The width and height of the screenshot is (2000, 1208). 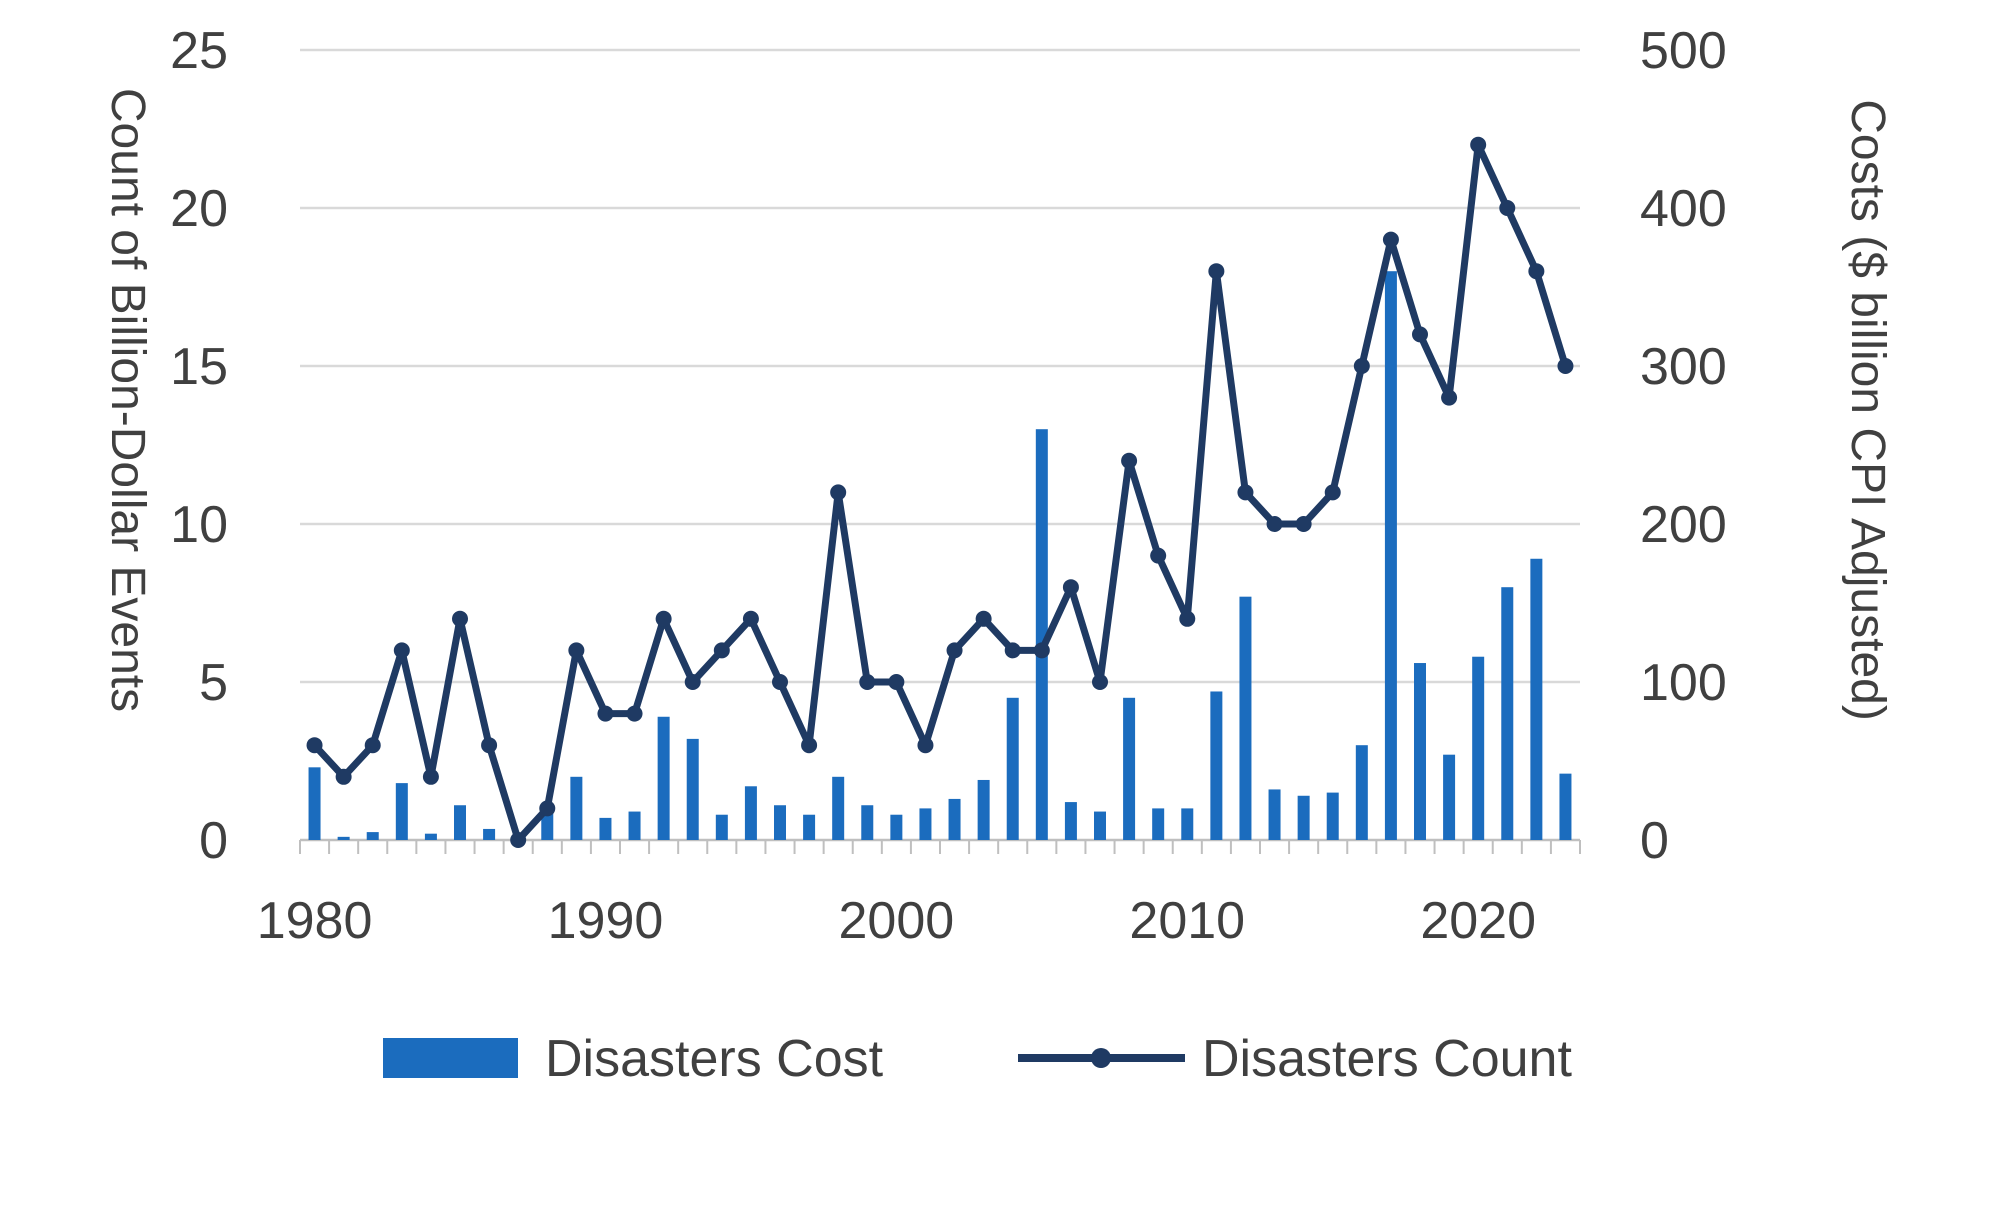 I want to click on legend-count-dot, so click(x=1101, y=1058).